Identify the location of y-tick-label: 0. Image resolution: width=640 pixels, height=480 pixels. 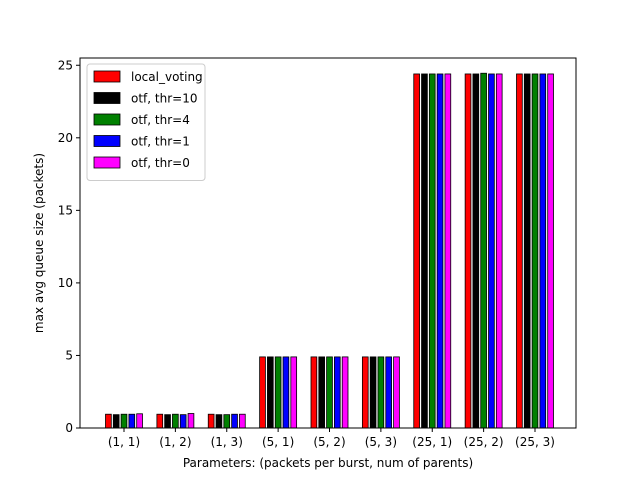
(69, 428).